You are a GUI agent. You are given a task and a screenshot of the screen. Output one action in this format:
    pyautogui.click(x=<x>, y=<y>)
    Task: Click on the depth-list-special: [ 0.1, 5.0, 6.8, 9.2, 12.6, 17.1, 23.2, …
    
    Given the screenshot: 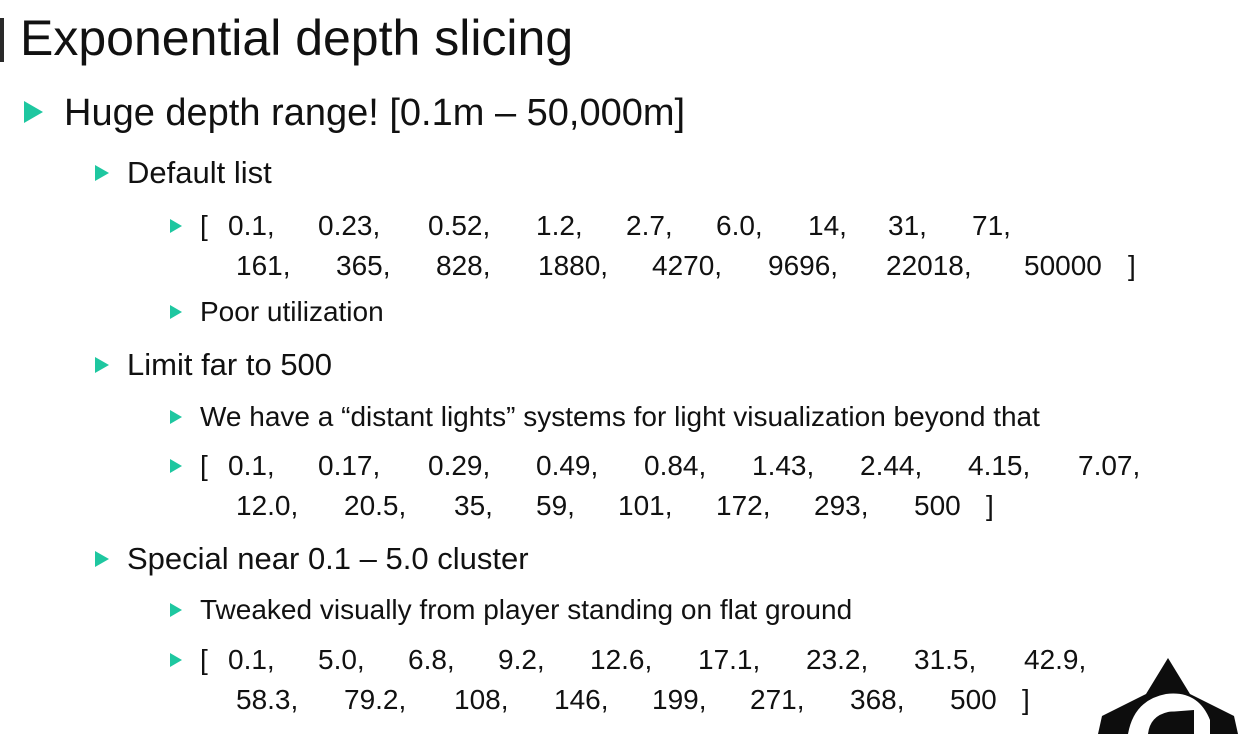 What is the action you would take?
    pyautogui.click(x=627, y=680)
    